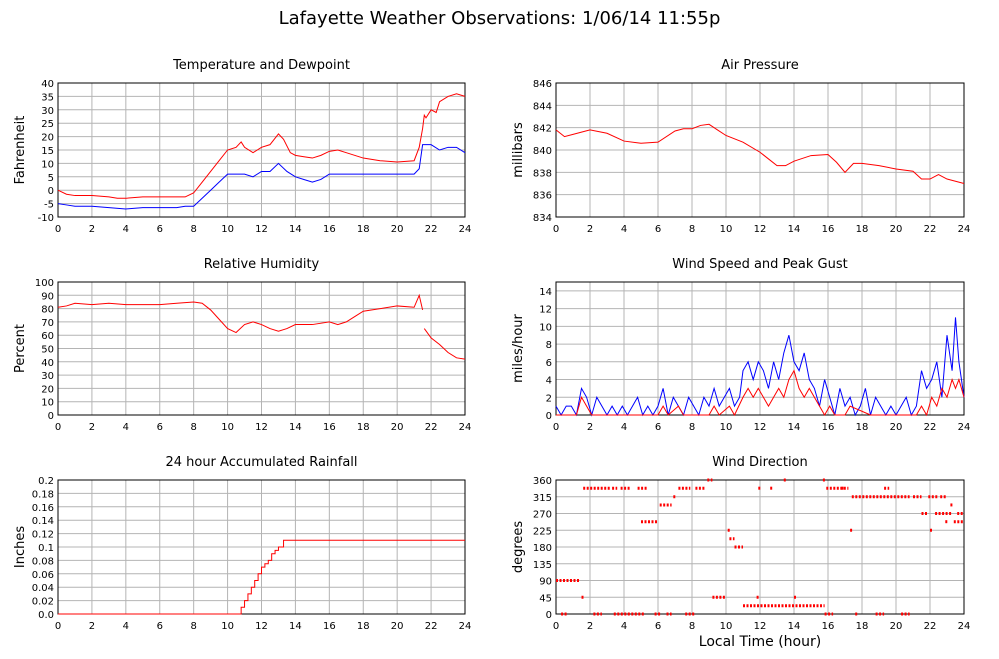 The width and height of the screenshot is (999, 659). What do you see at coordinates (542, 173) in the screenshot?
I see `y-tick-label: 838` at bounding box center [542, 173].